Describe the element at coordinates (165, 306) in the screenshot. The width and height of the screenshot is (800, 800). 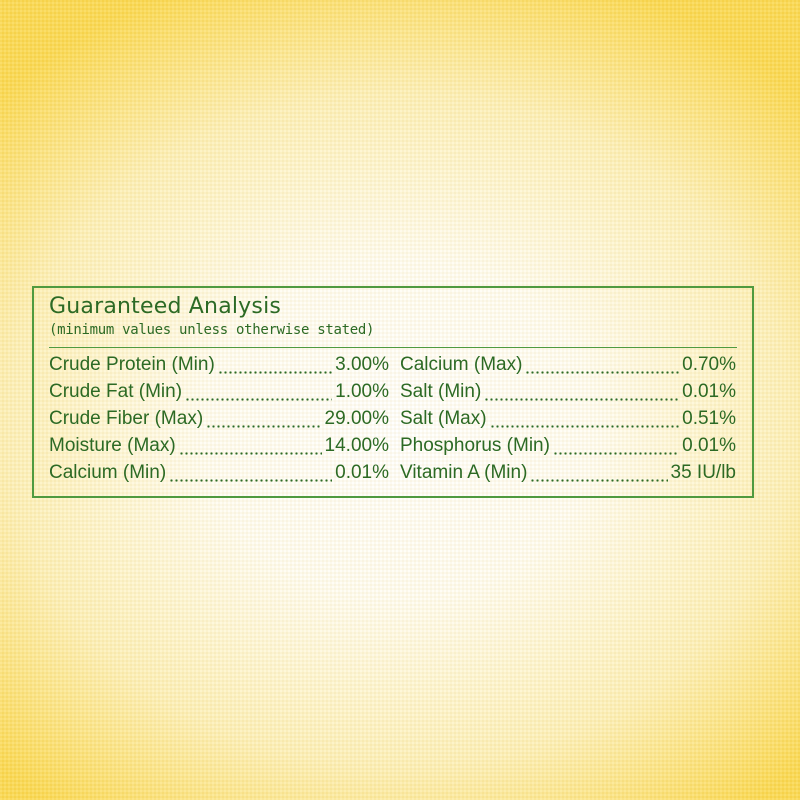
I see `title: Guaranteed Analysis` at that location.